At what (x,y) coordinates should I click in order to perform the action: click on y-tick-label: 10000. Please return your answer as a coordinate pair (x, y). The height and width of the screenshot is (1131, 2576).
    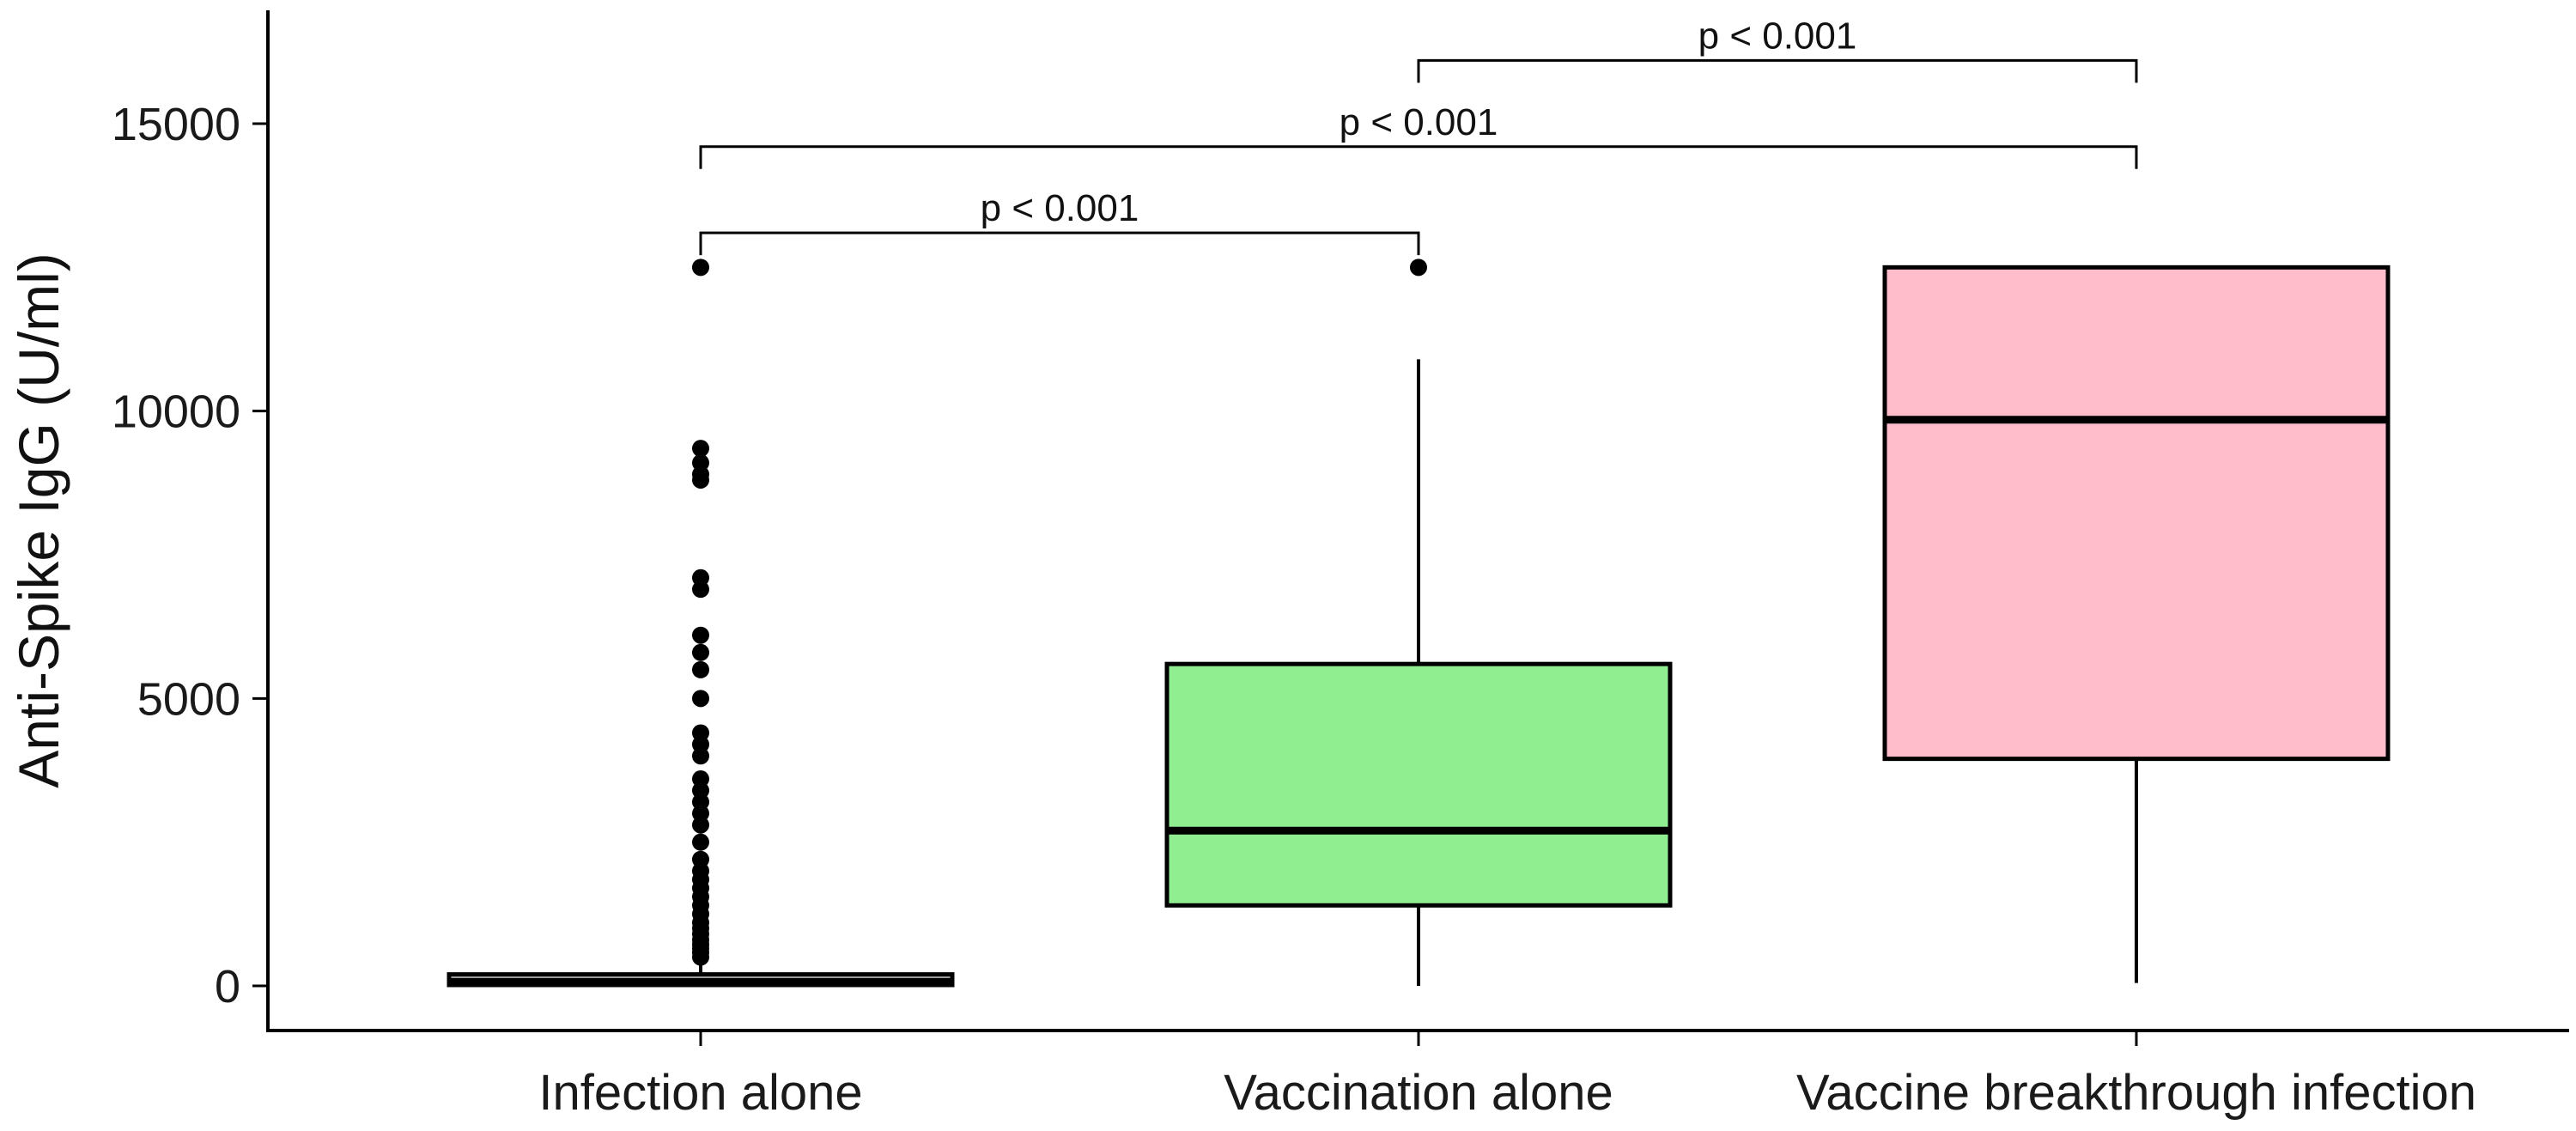
    Looking at the image, I should click on (176, 412).